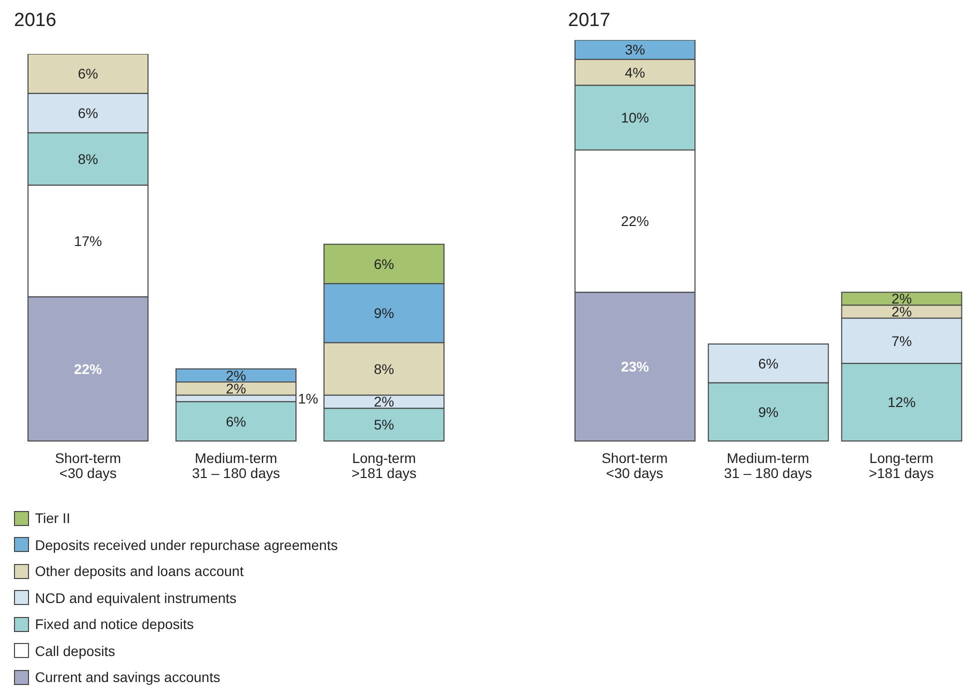  I want to click on legend-label: Current and savings accounts, so click(127, 677).